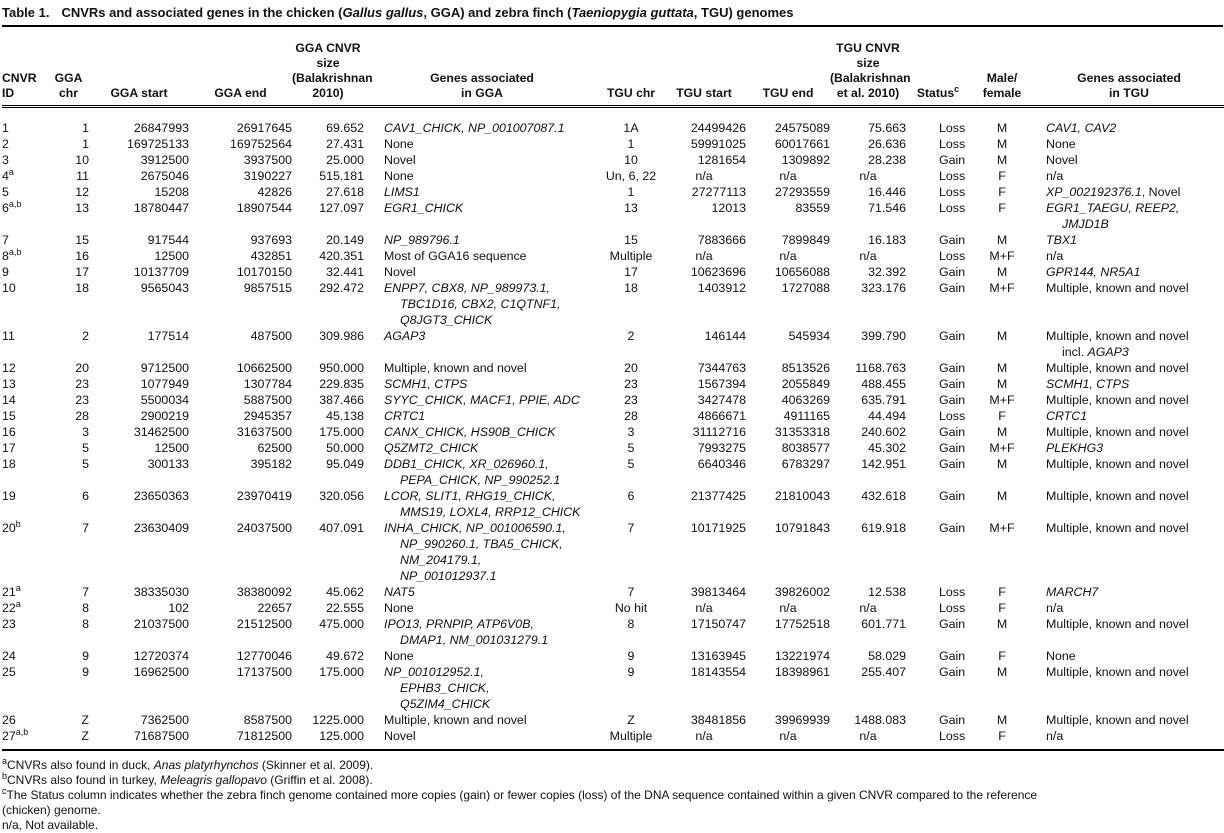  What do you see at coordinates (8, 174) in the screenshot?
I see `cell-cnvr-id: 4a` at bounding box center [8, 174].